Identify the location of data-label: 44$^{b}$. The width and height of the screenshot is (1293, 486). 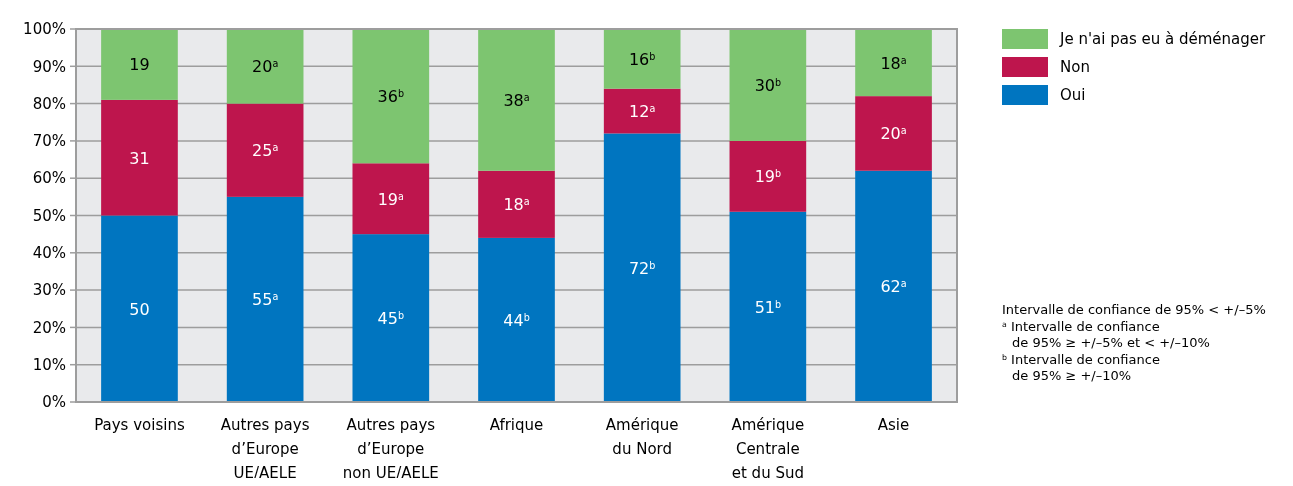
(516, 320).